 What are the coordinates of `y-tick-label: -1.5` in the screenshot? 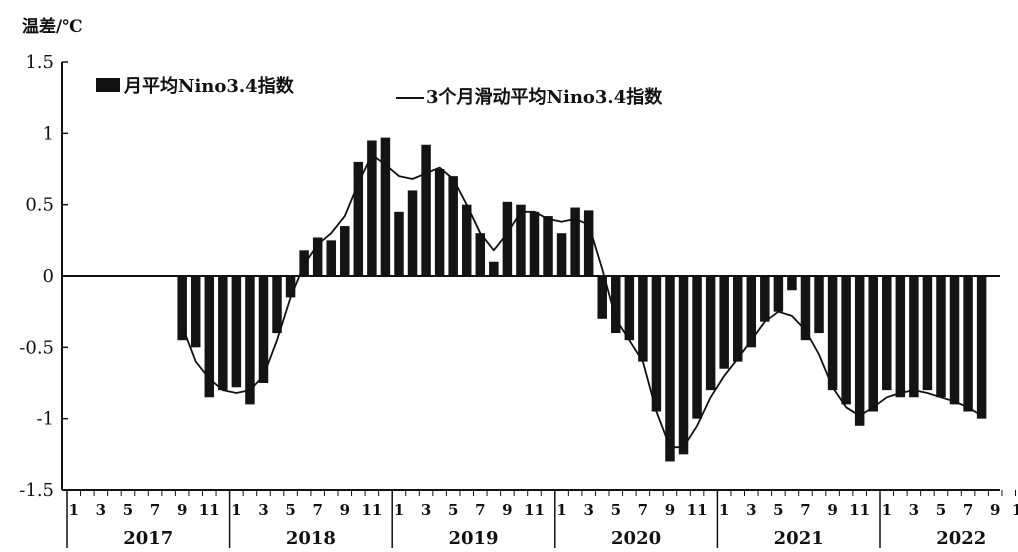 It's located at (36, 490).